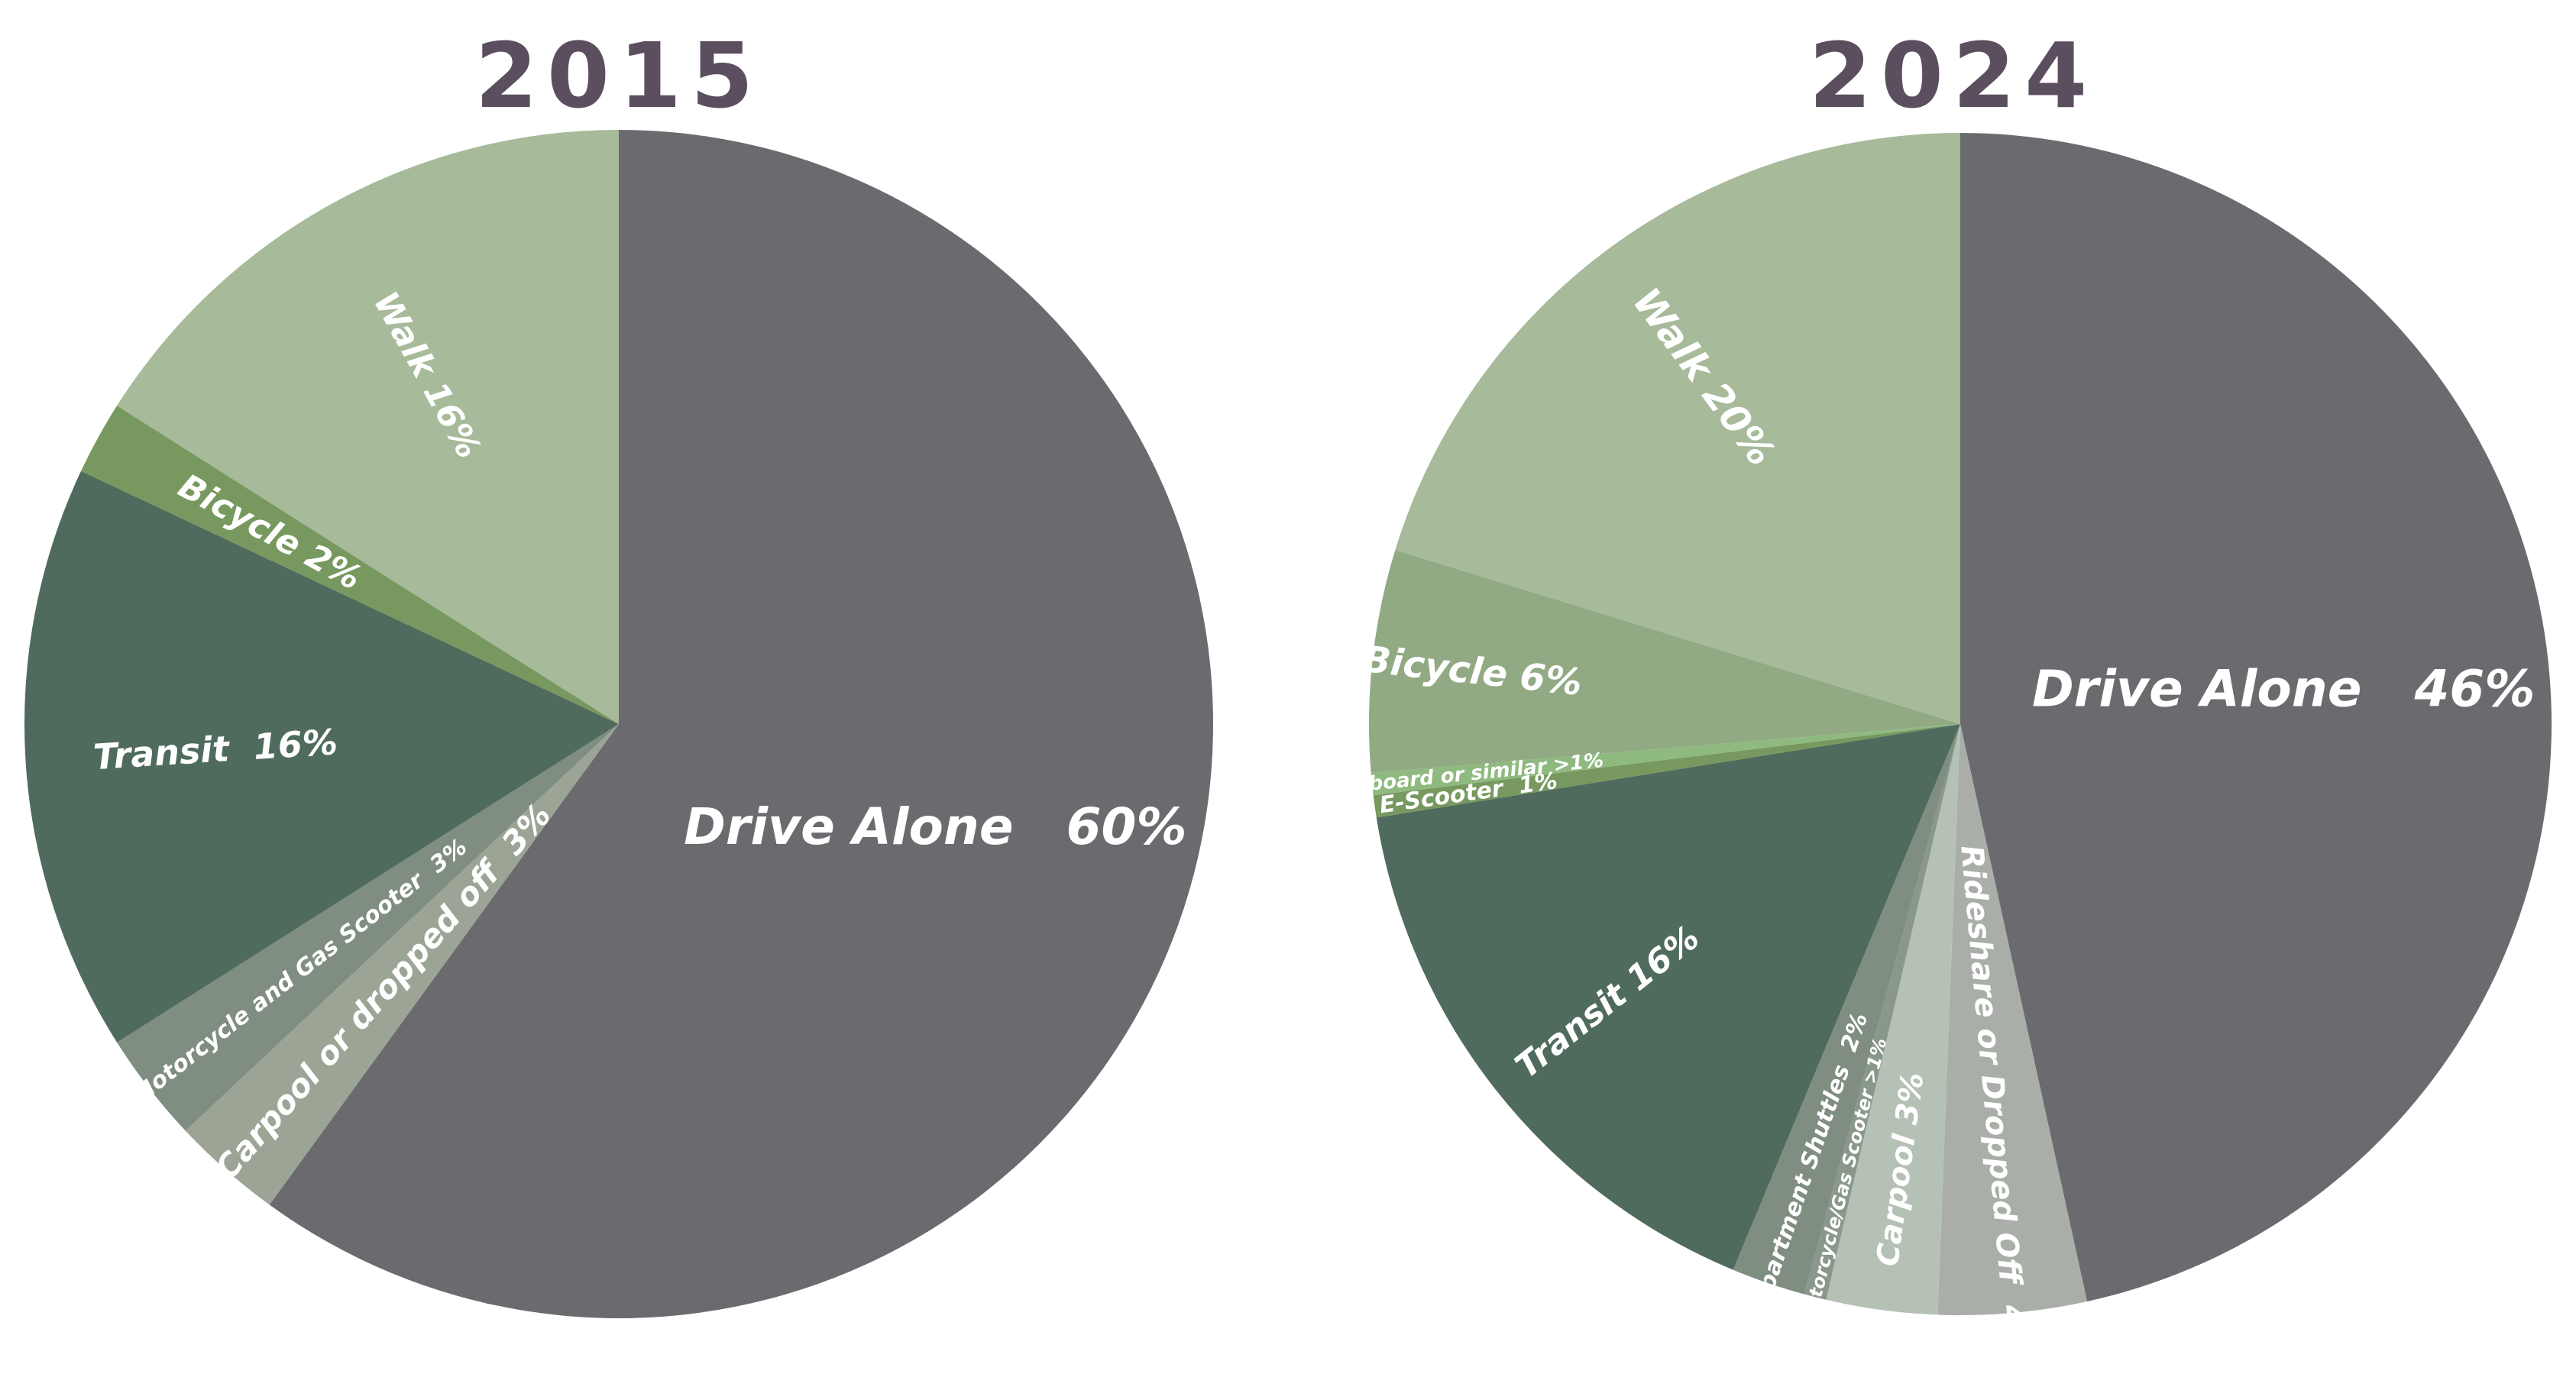 The height and width of the screenshot is (1387, 2576). I want to click on chart-title-2024: 2024, so click(1952, 75).